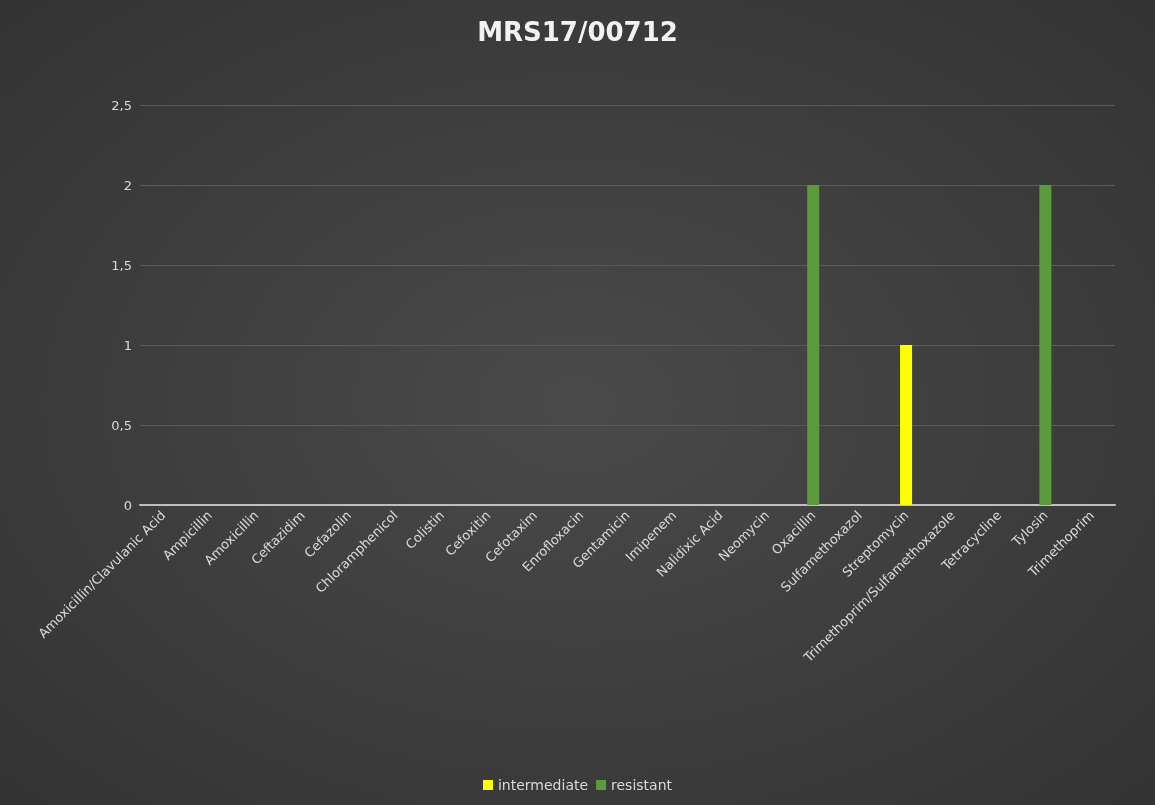  What do you see at coordinates (127, 185) in the screenshot?
I see `y-tick-label: 2` at bounding box center [127, 185].